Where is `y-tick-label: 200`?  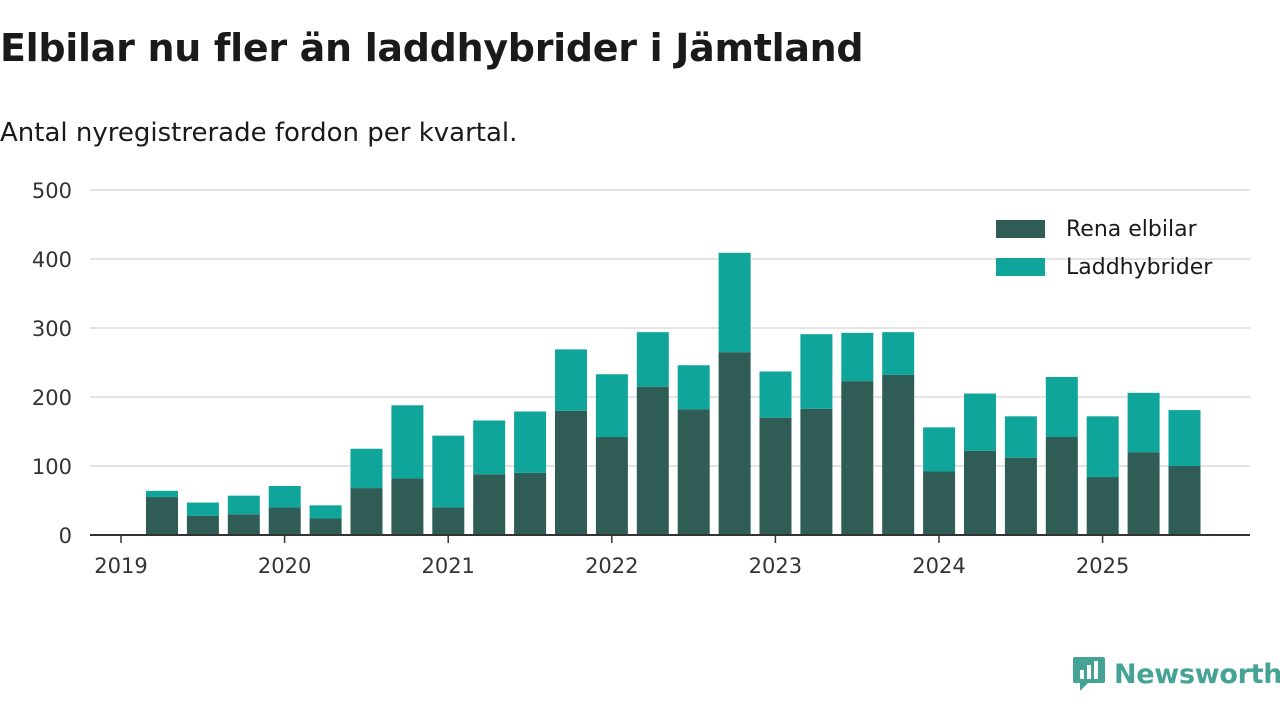 y-tick-label: 200 is located at coordinates (52, 398).